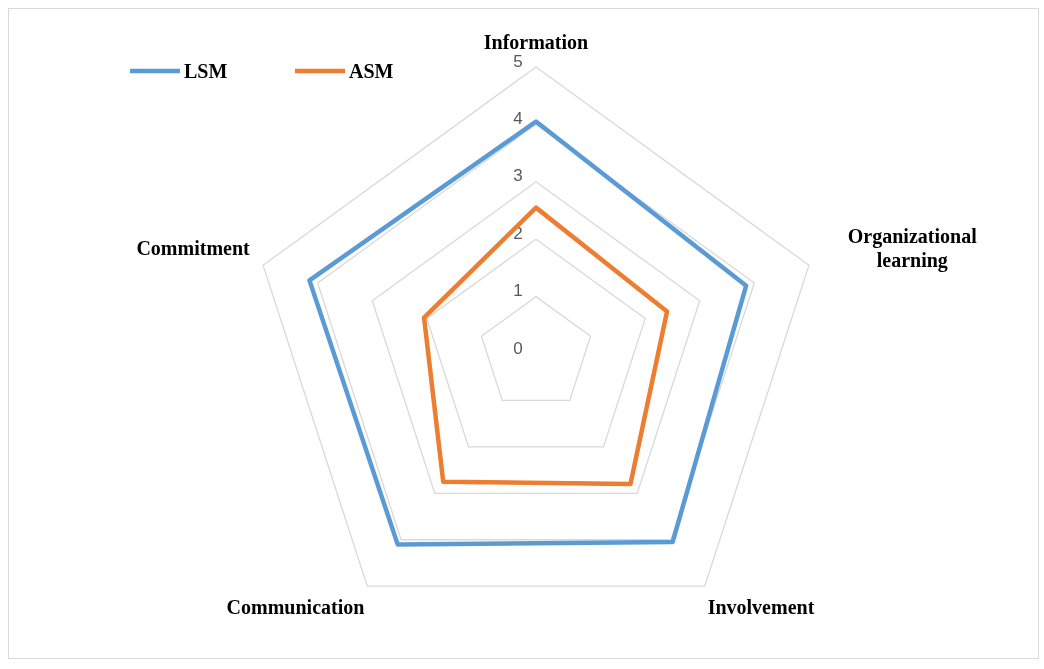 The width and height of the screenshot is (1044, 669). I want to click on legend-label: LSM, so click(206, 71).